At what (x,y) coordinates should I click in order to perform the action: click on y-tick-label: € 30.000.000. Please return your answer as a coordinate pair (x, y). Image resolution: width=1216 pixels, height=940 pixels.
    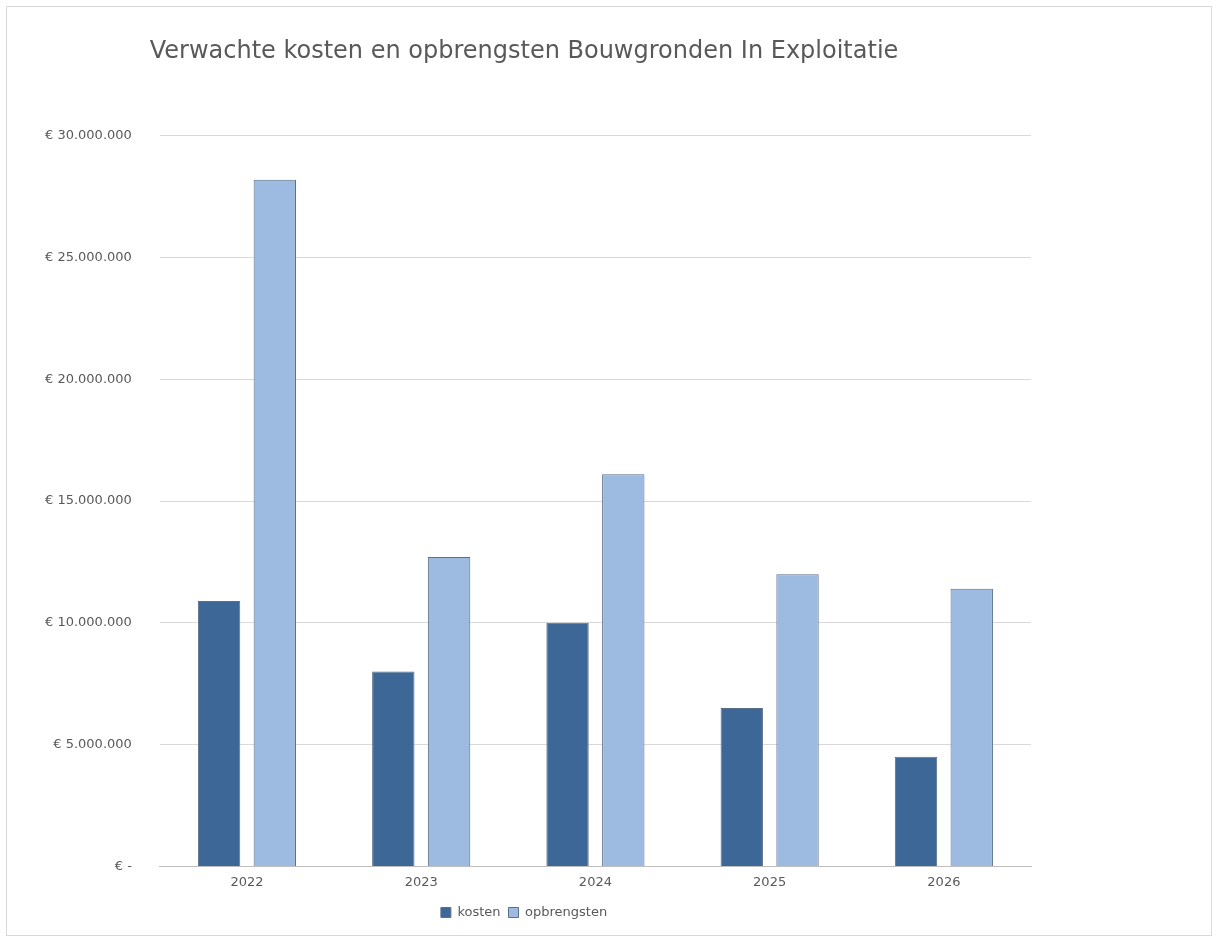
    Looking at the image, I should click on (88, 135).